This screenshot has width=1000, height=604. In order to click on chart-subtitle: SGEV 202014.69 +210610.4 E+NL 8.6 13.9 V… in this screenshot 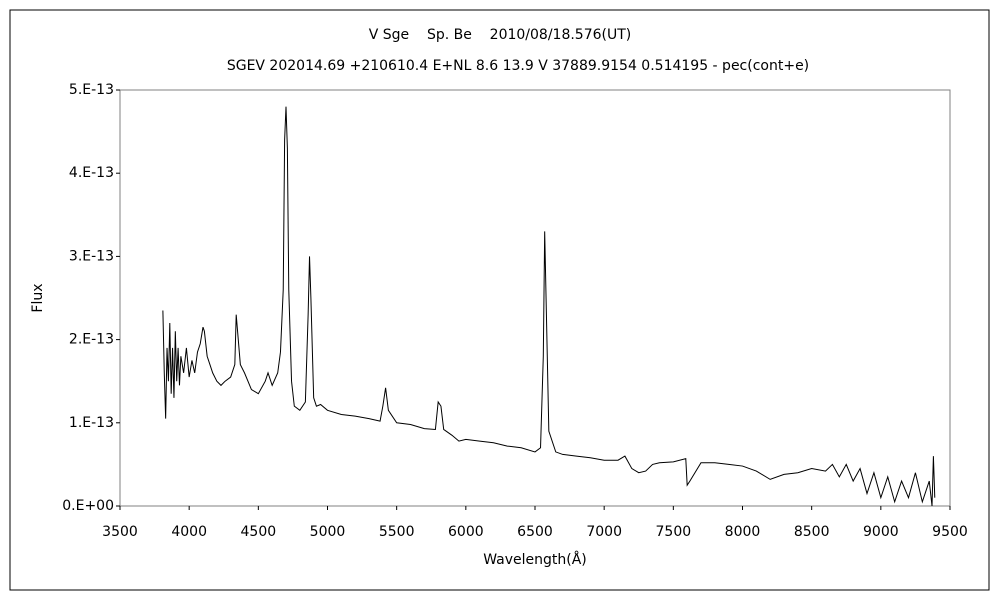, I will do `click(518, 66)`.